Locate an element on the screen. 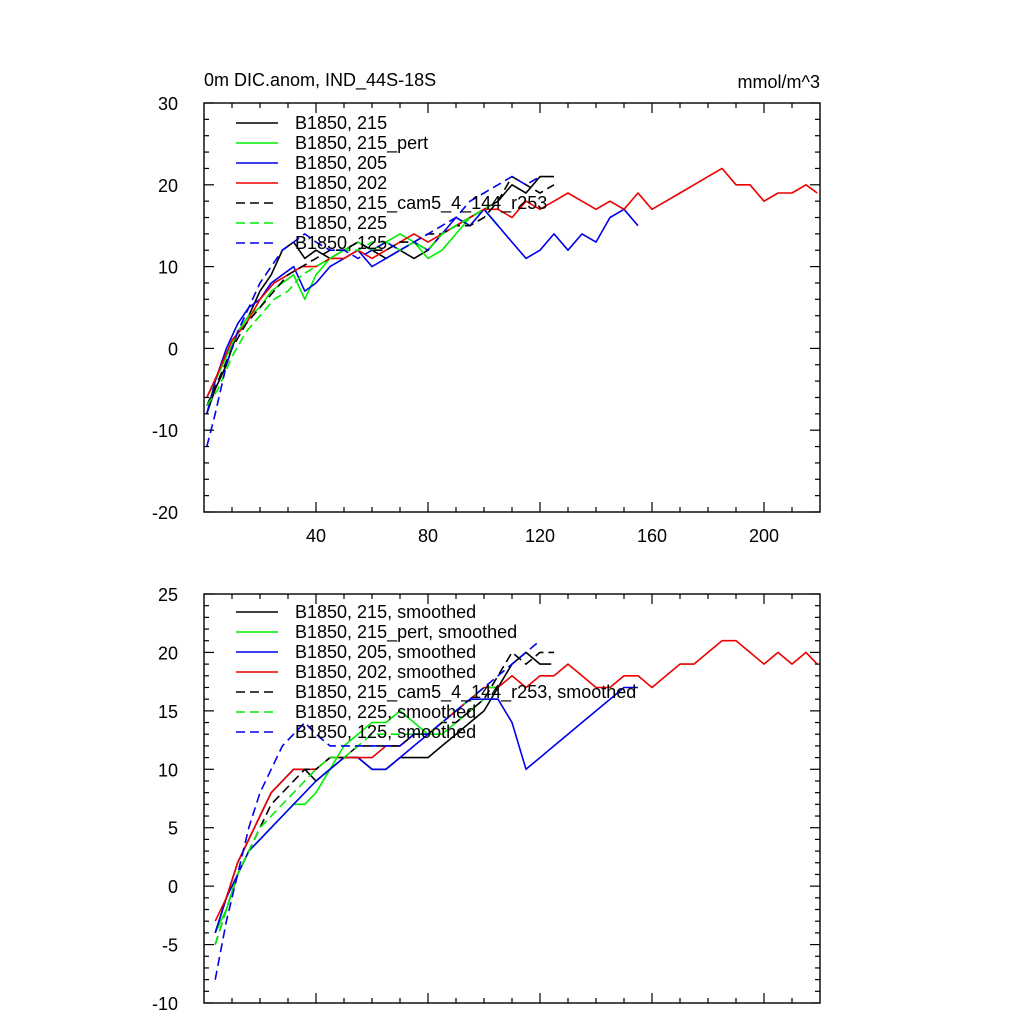 This screenshot has width=1024, height=1029. y-tick-label: -20 is located at coordinates (165, 513).